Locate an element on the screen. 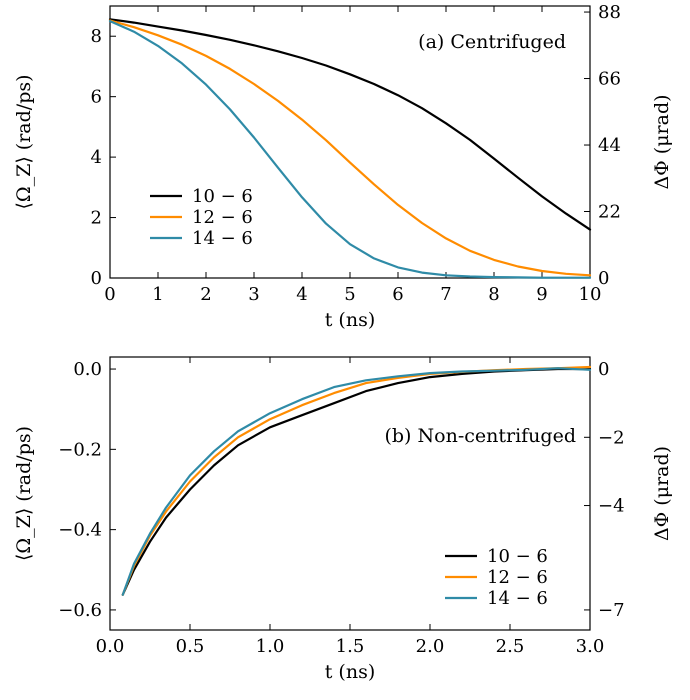 Image resolution: width=690 pixels, height=700 pixels. chart1-x-tick-label: 2.0 is located at coordinates (430, 646).